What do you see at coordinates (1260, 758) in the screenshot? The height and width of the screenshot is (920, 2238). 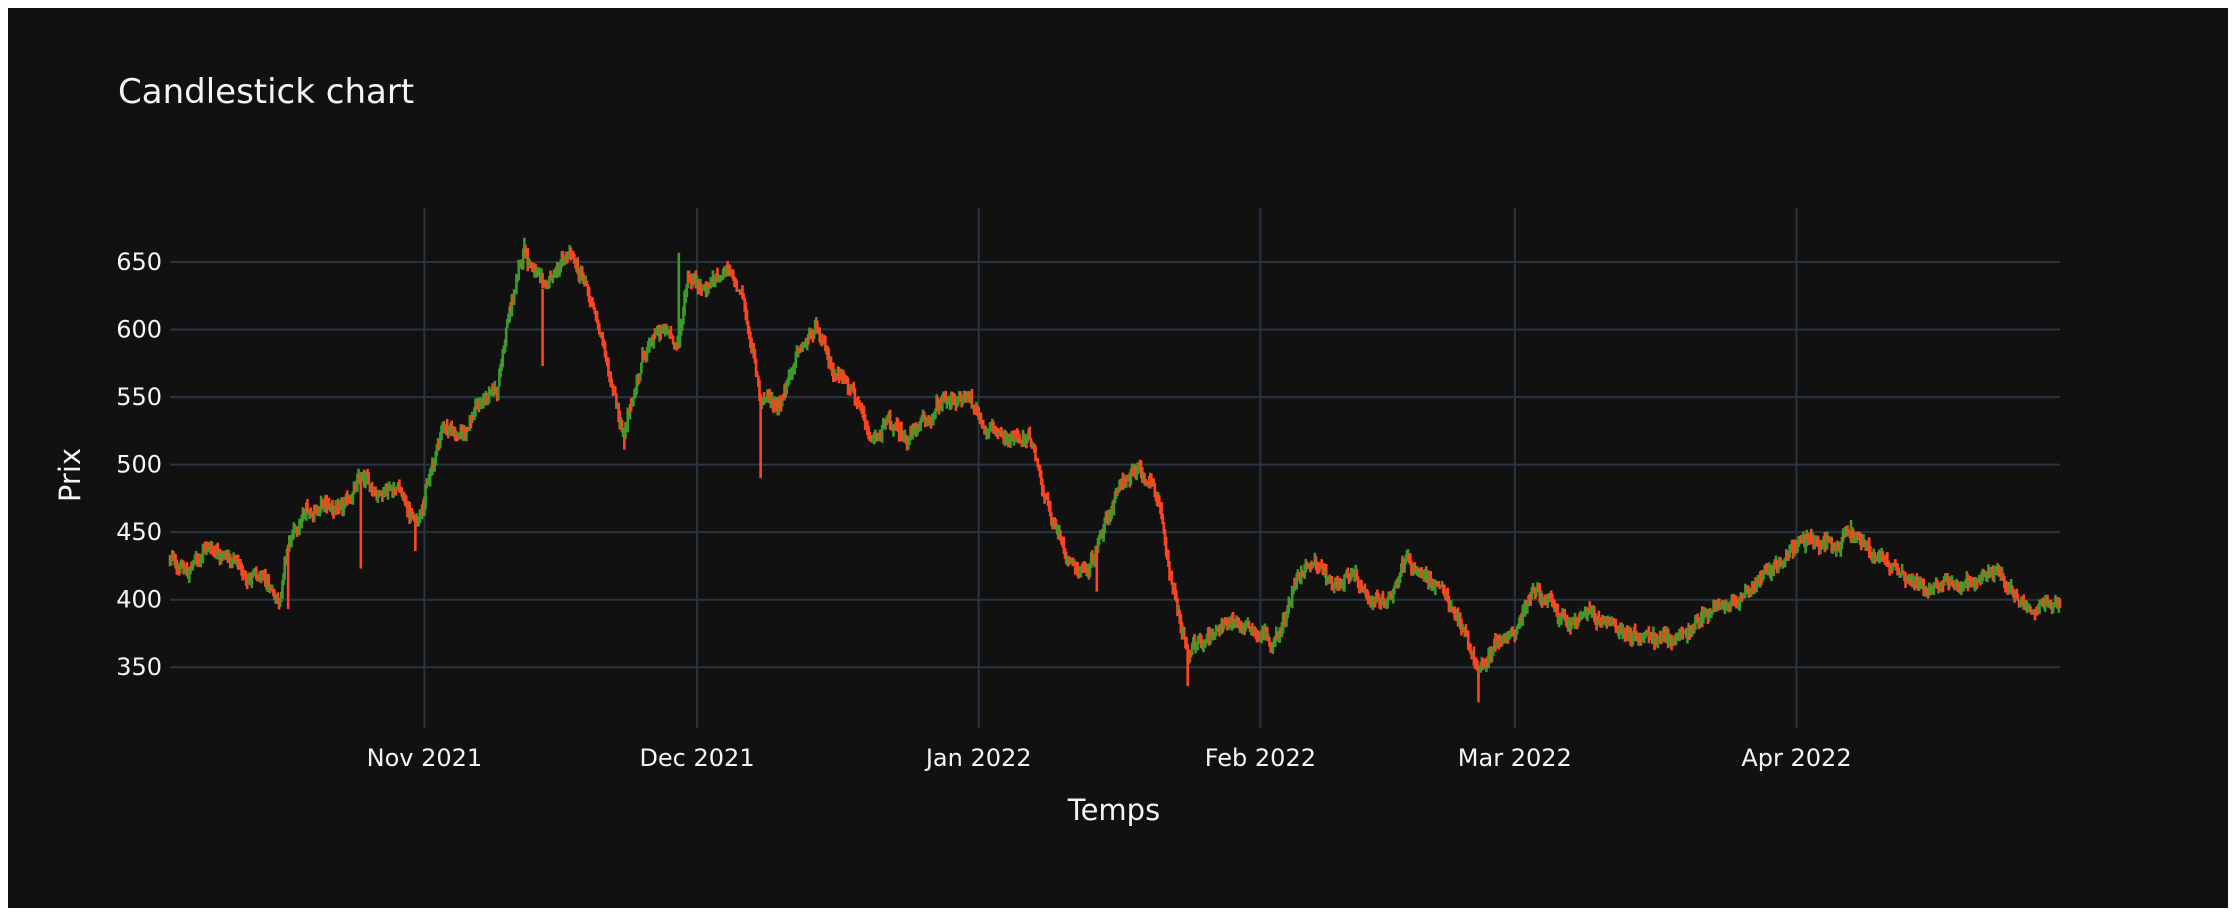 I see `x-tick-label: Feb 2022` at bounding box center [1260, 758].